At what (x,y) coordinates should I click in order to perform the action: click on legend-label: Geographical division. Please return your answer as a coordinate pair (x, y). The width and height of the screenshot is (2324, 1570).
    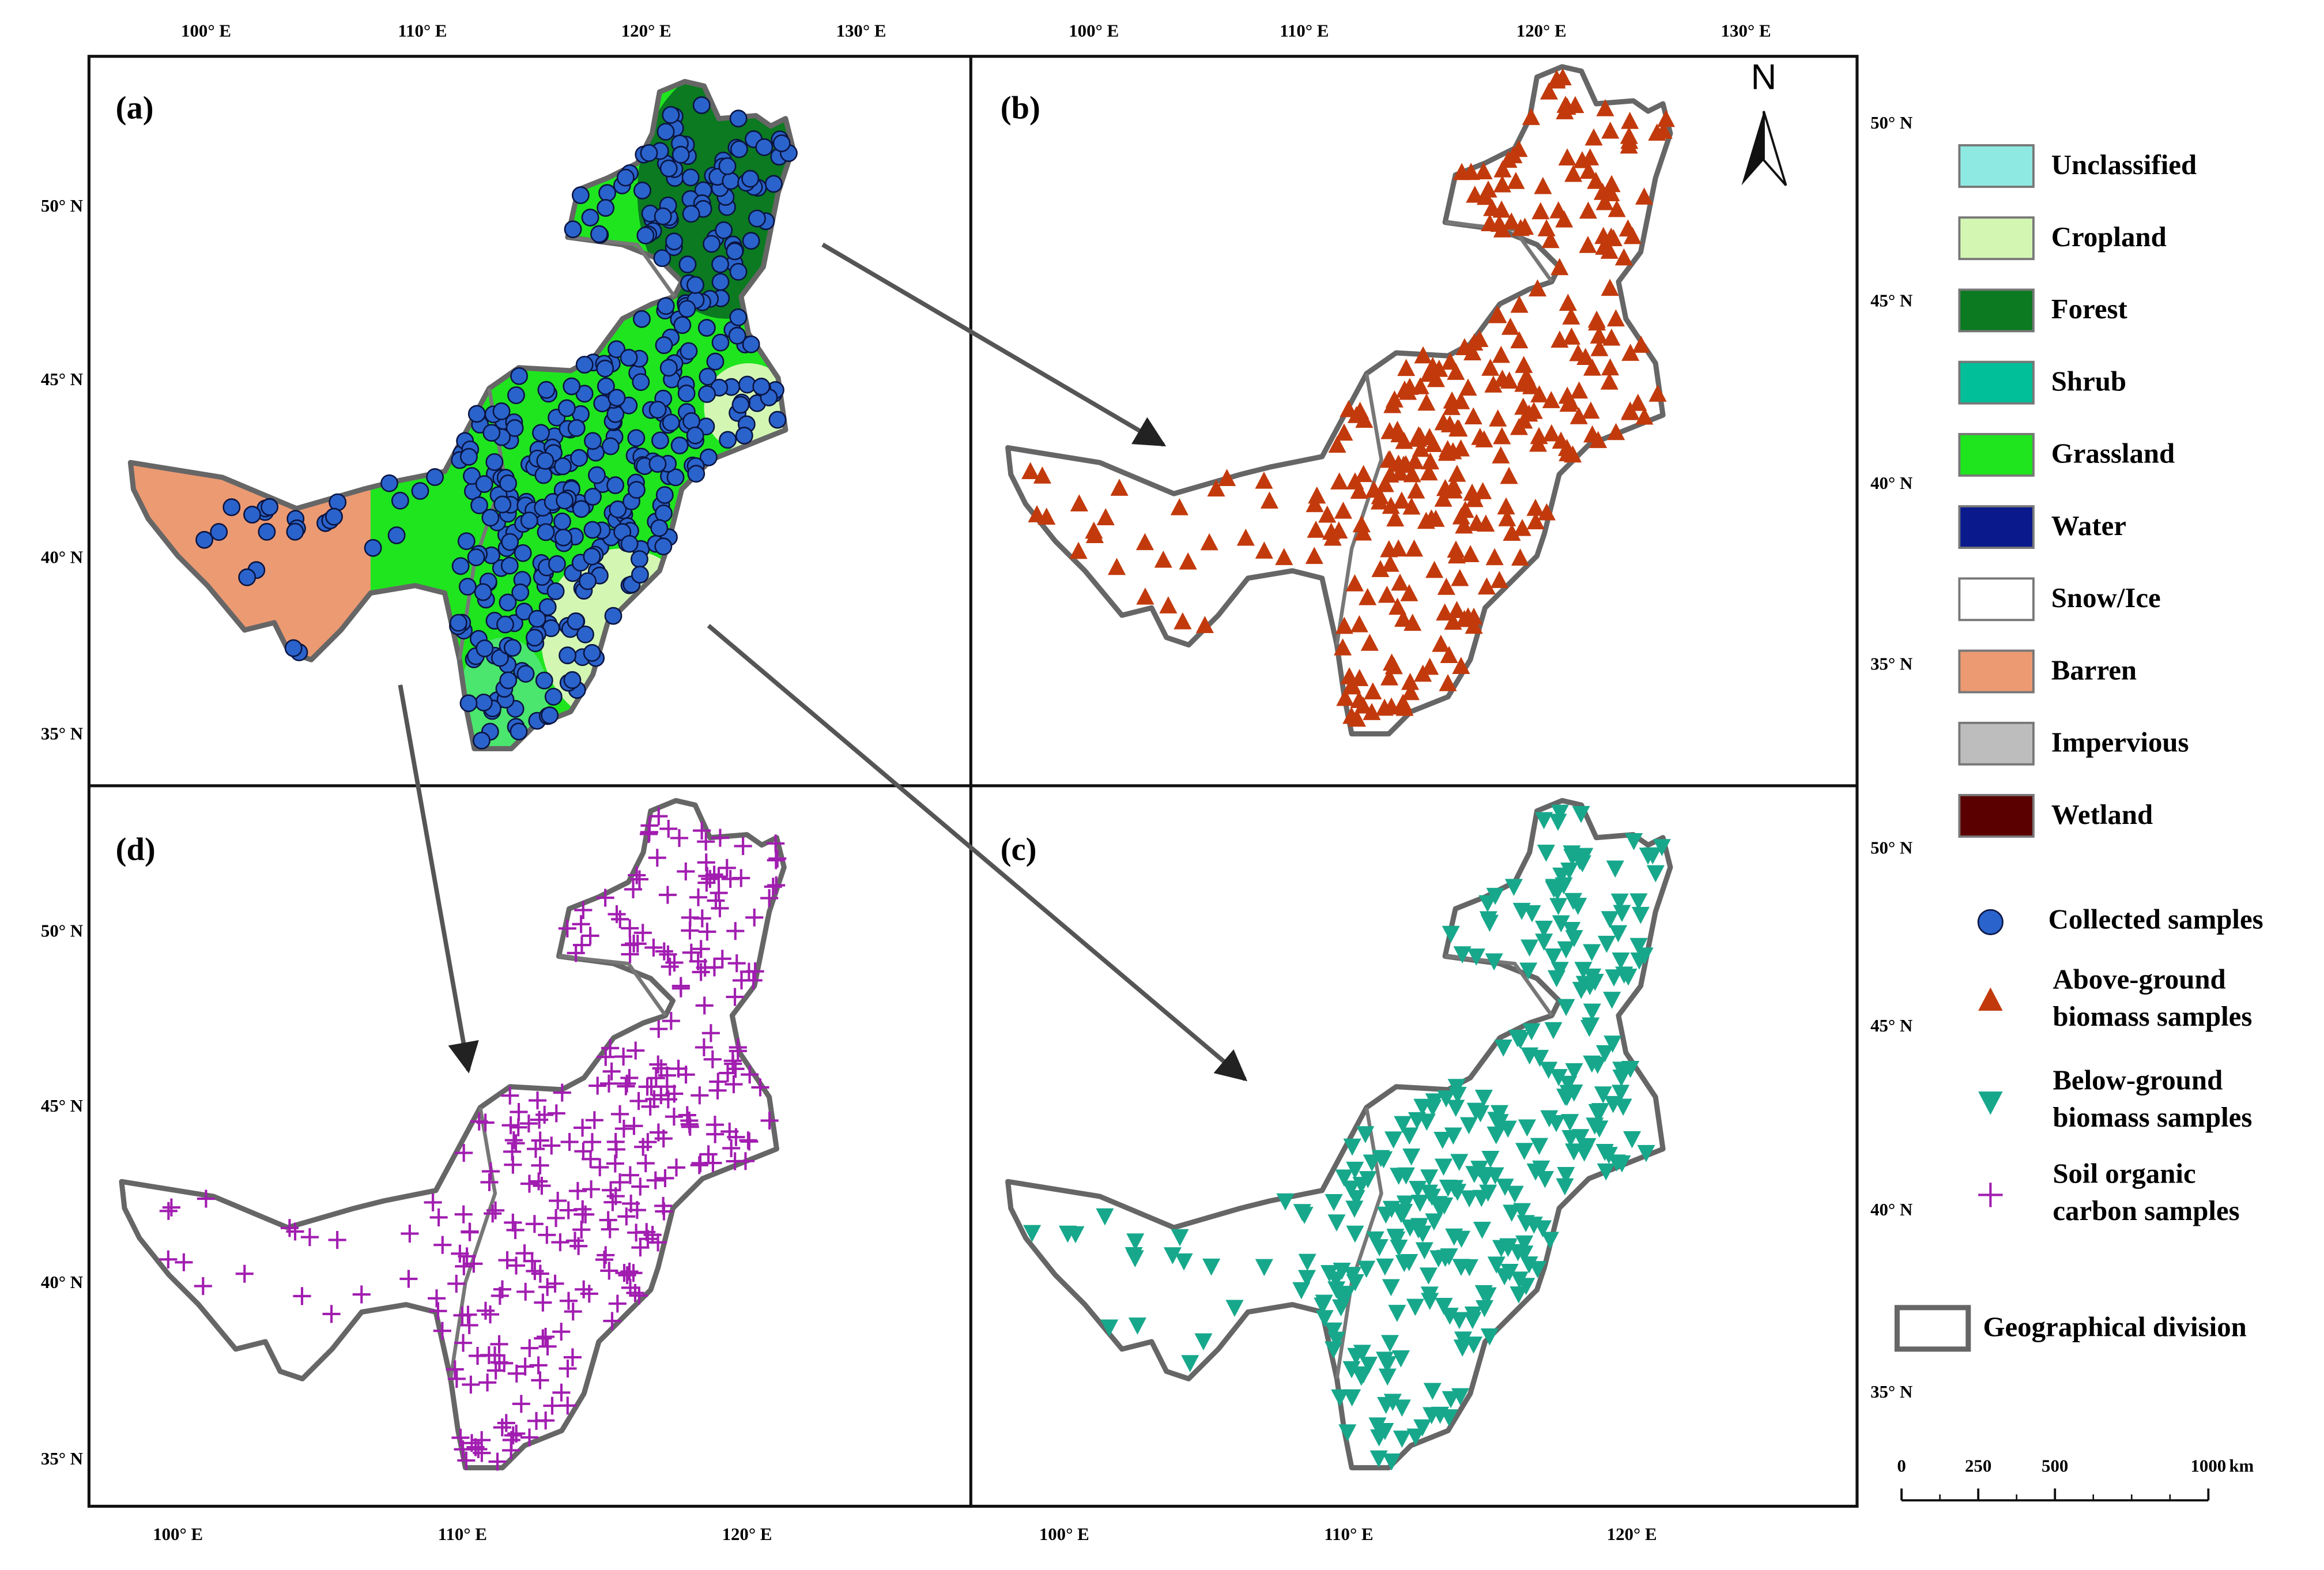
    Looking at the image, I should click on (2114, 1327).